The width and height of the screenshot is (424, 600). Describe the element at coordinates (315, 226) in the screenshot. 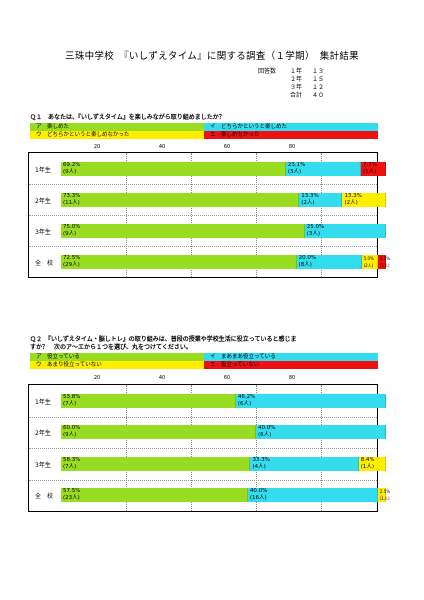

I see `data-label-percent: 25.0%` at that location.